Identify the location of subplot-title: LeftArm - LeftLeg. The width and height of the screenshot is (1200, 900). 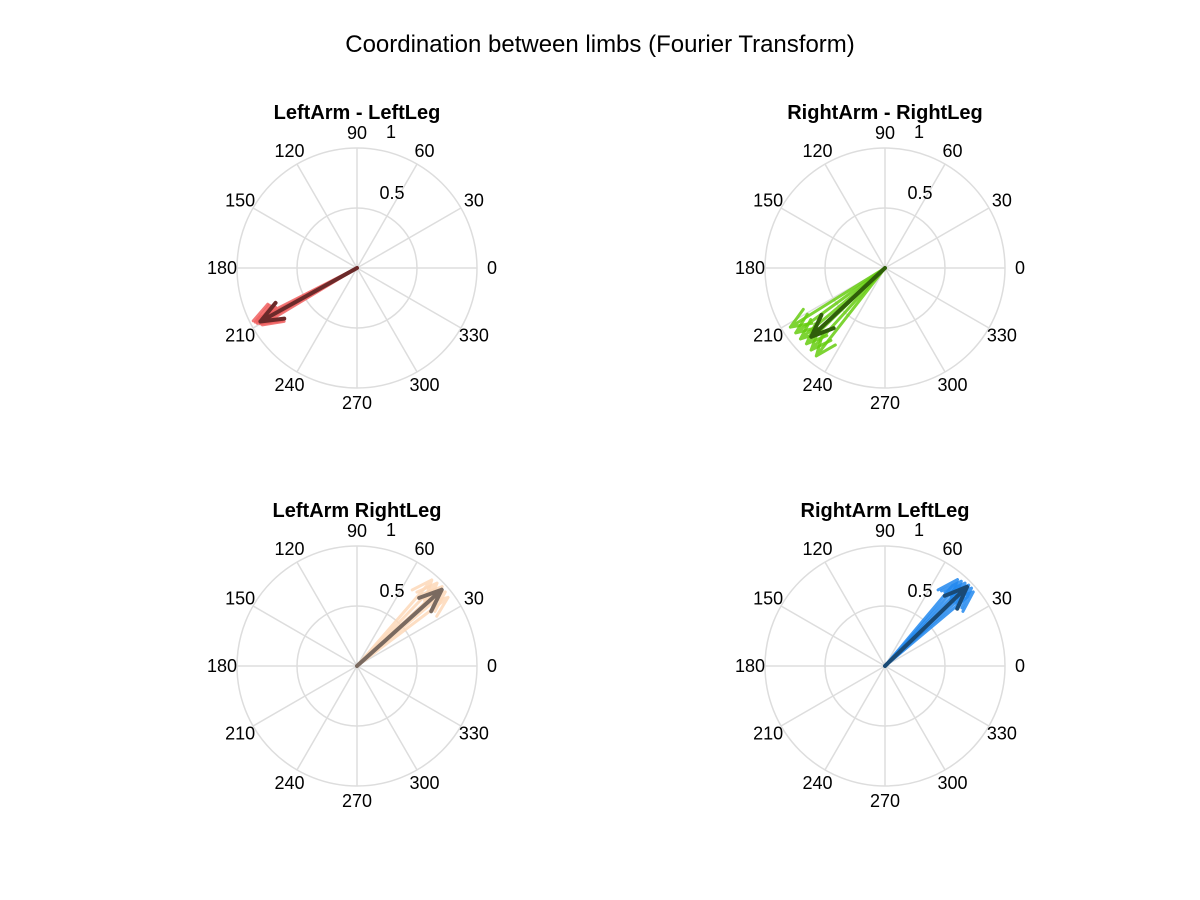
(357, 113).